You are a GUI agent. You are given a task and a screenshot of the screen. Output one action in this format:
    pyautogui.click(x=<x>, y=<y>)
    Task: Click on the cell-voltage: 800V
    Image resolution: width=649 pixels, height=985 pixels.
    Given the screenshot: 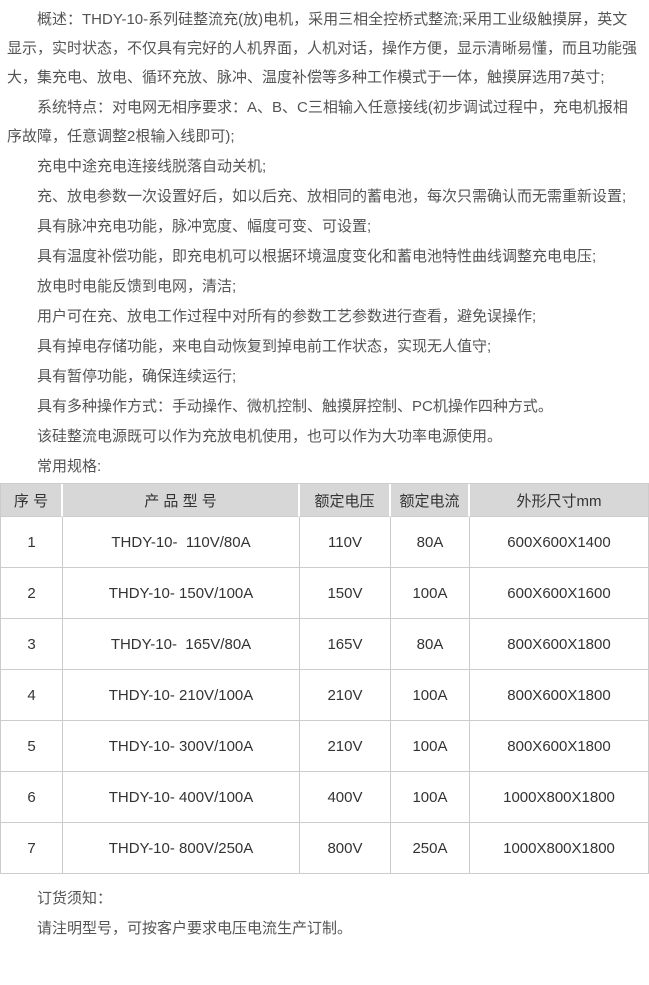 What is the action you would take?
    pyautogui.click(x=345, y=848)
    